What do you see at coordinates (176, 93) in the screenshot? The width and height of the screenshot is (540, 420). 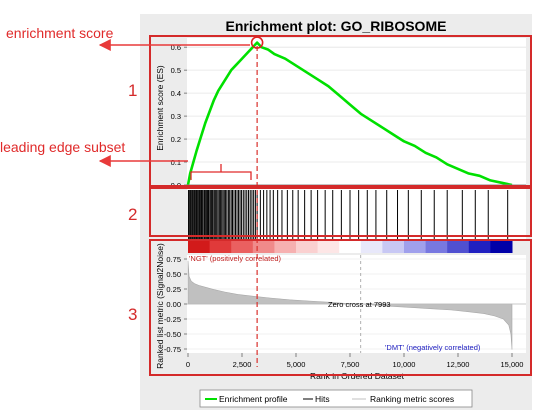 I see `enrichment-y-tick-label: 0.4` at bounding box center [176, 93].